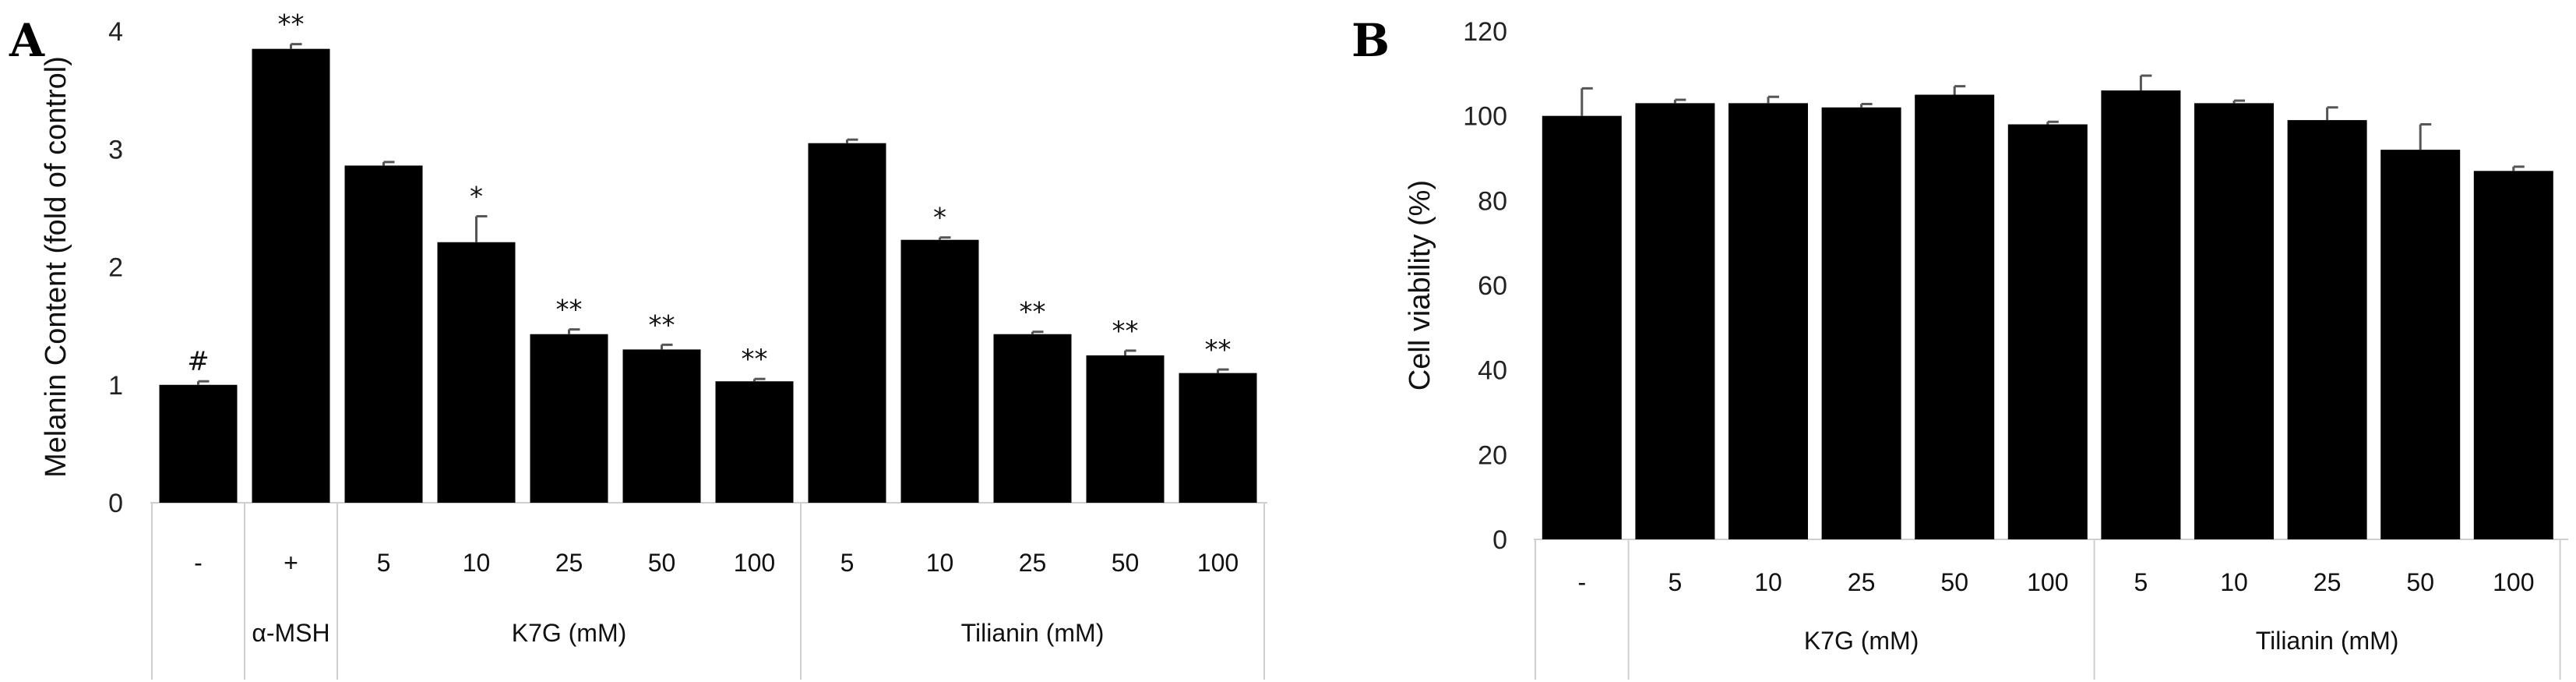 The height and width of the screenshot is (682, 2576). Describe the element at coordinates (1492, 201) in the screenshot. I see `y-tick-label: 80` at that location.